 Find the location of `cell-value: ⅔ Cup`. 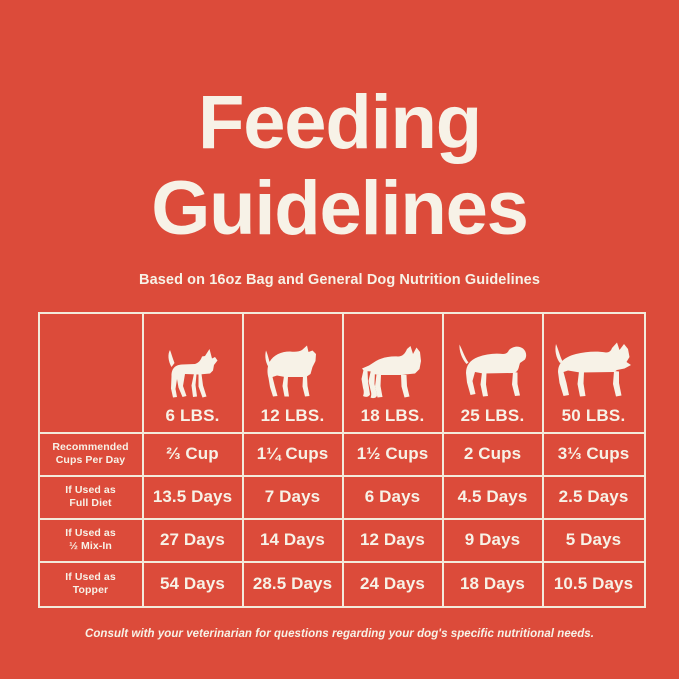

cell-value: ⅔ Cup is located at coordinates (193, 455).